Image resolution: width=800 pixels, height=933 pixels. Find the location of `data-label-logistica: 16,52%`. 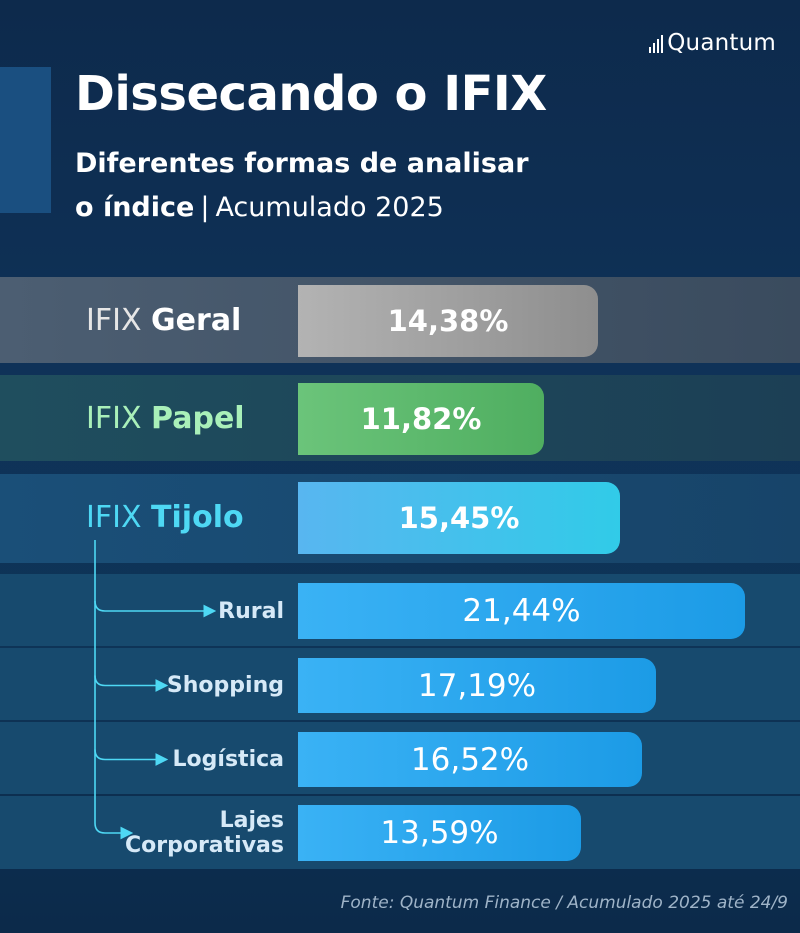

data-label-logistica: 16,52% is located at coordinates (470, 759).